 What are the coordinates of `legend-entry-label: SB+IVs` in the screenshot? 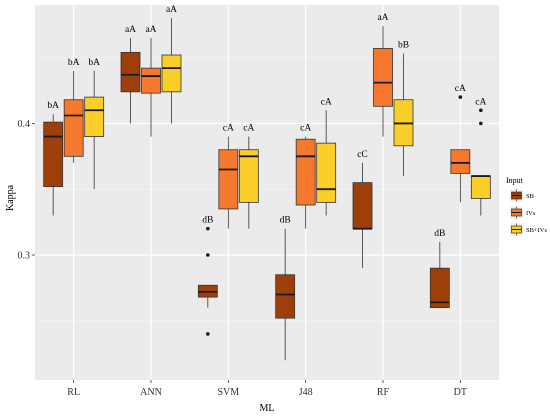 It's located at (536, 230).